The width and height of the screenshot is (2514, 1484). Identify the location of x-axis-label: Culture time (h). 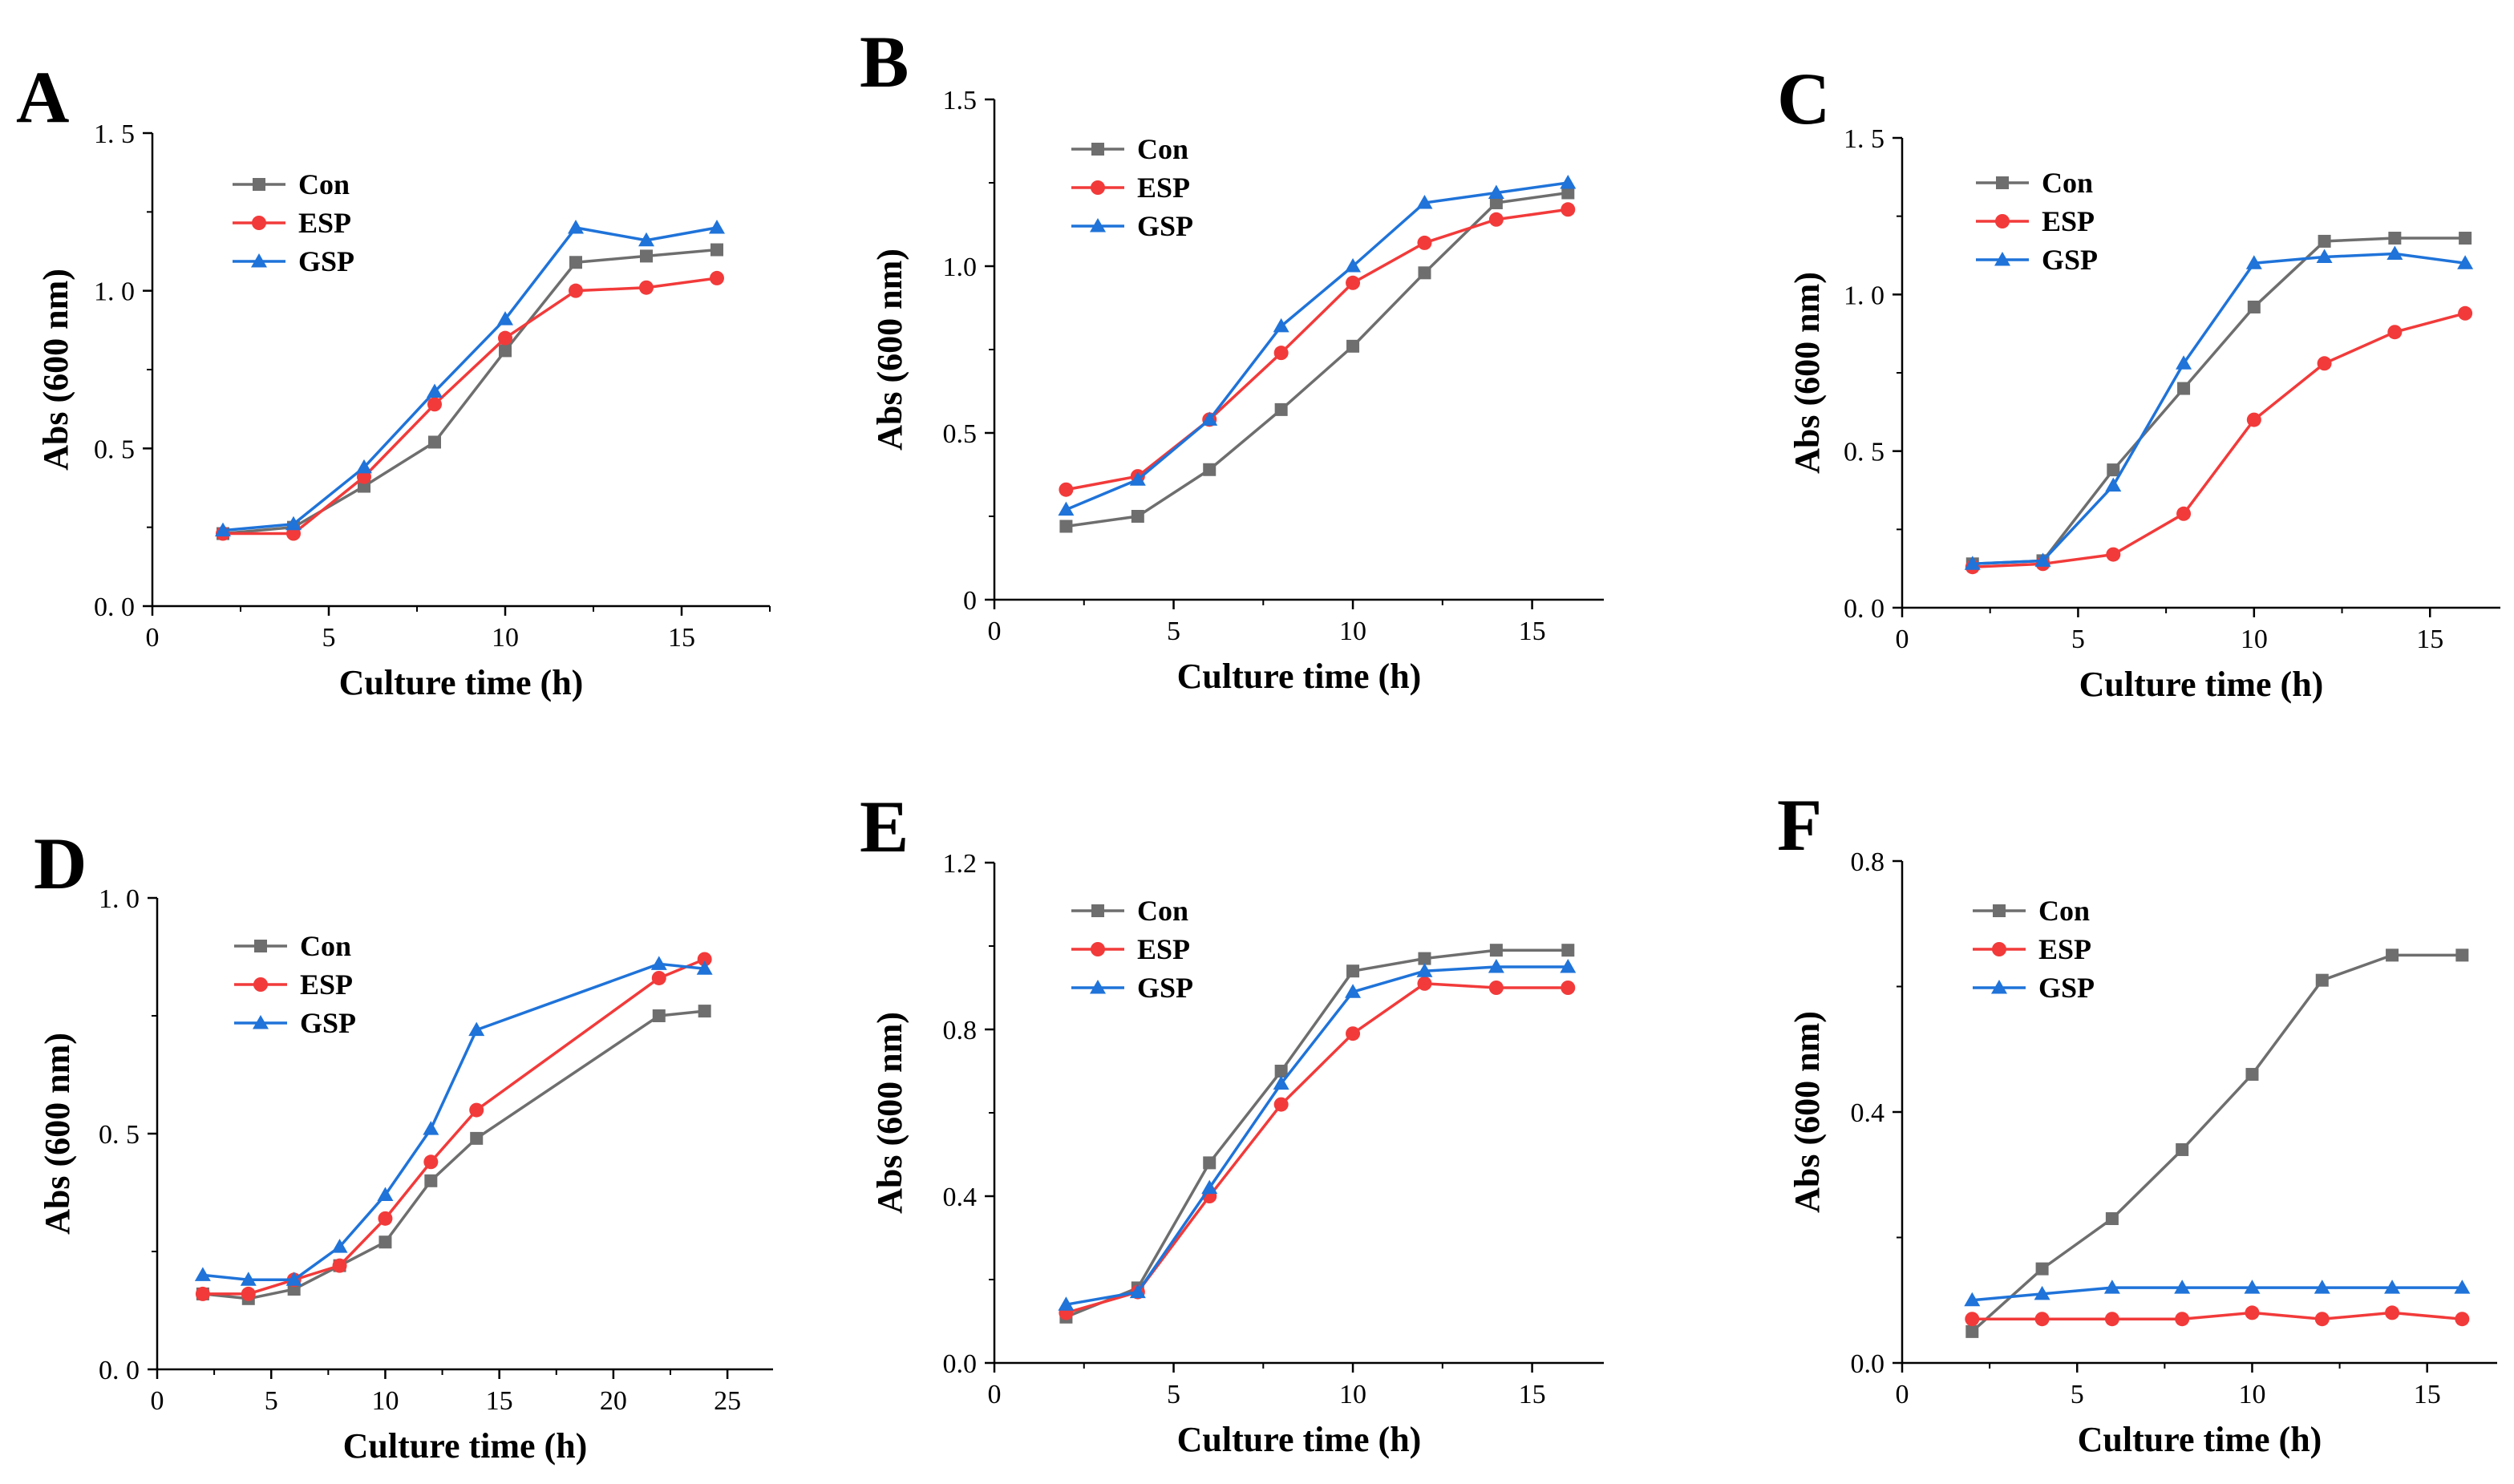
(461, 682).